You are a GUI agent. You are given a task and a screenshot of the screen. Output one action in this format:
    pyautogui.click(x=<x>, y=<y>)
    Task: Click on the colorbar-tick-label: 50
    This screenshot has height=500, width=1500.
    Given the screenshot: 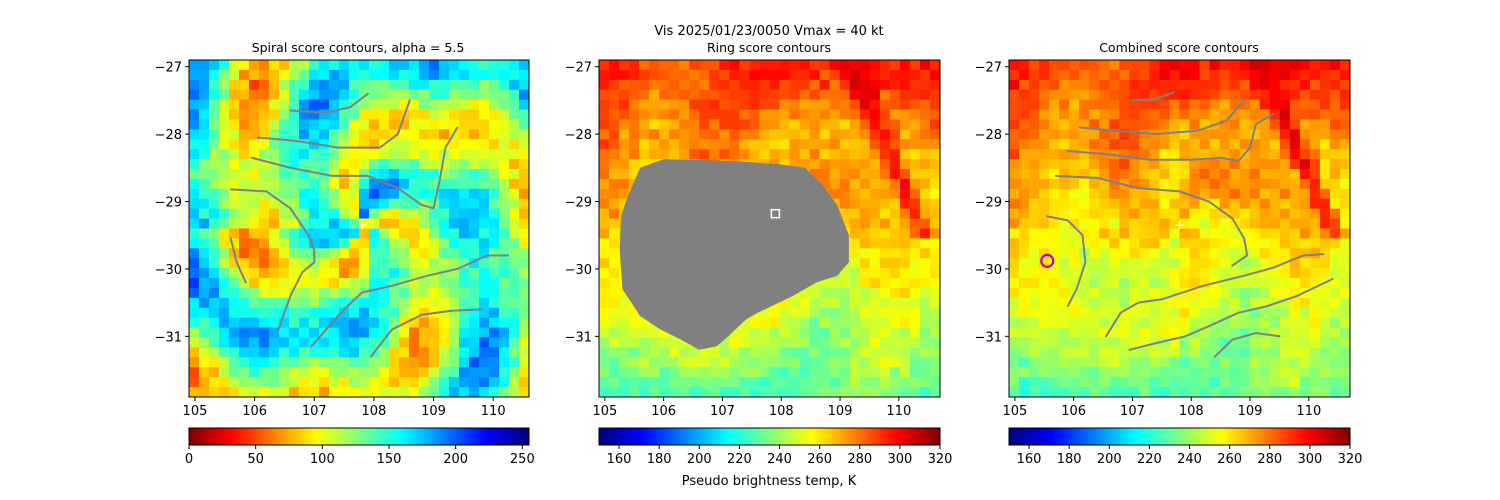 What is the action you would take?
    pyautogui.click(x=255, y=459)
    